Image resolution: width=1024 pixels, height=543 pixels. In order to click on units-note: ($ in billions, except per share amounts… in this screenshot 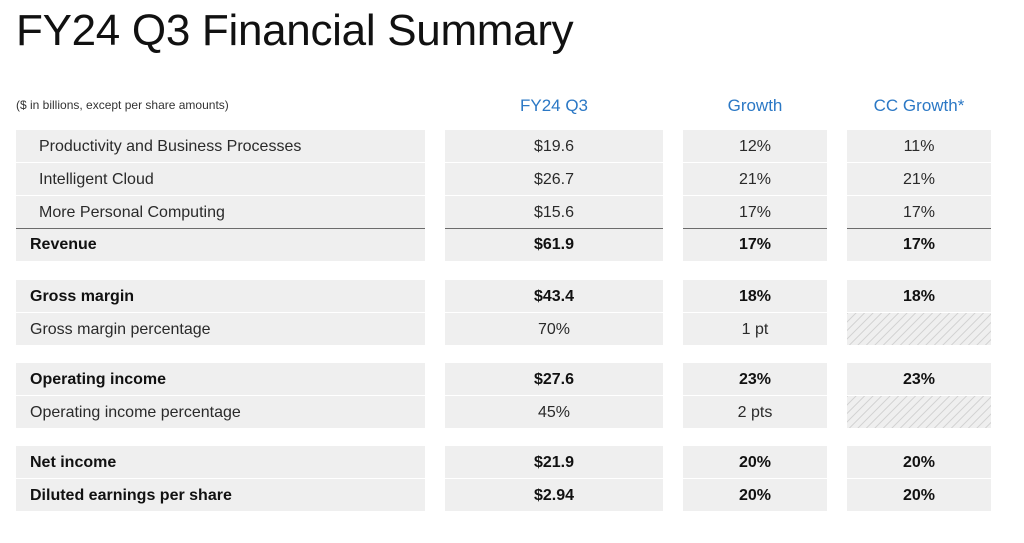, I will do `click(122, 105)`.